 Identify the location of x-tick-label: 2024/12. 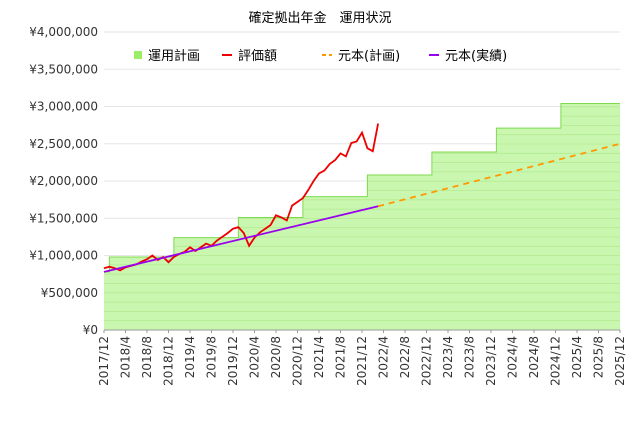
(556, 361).